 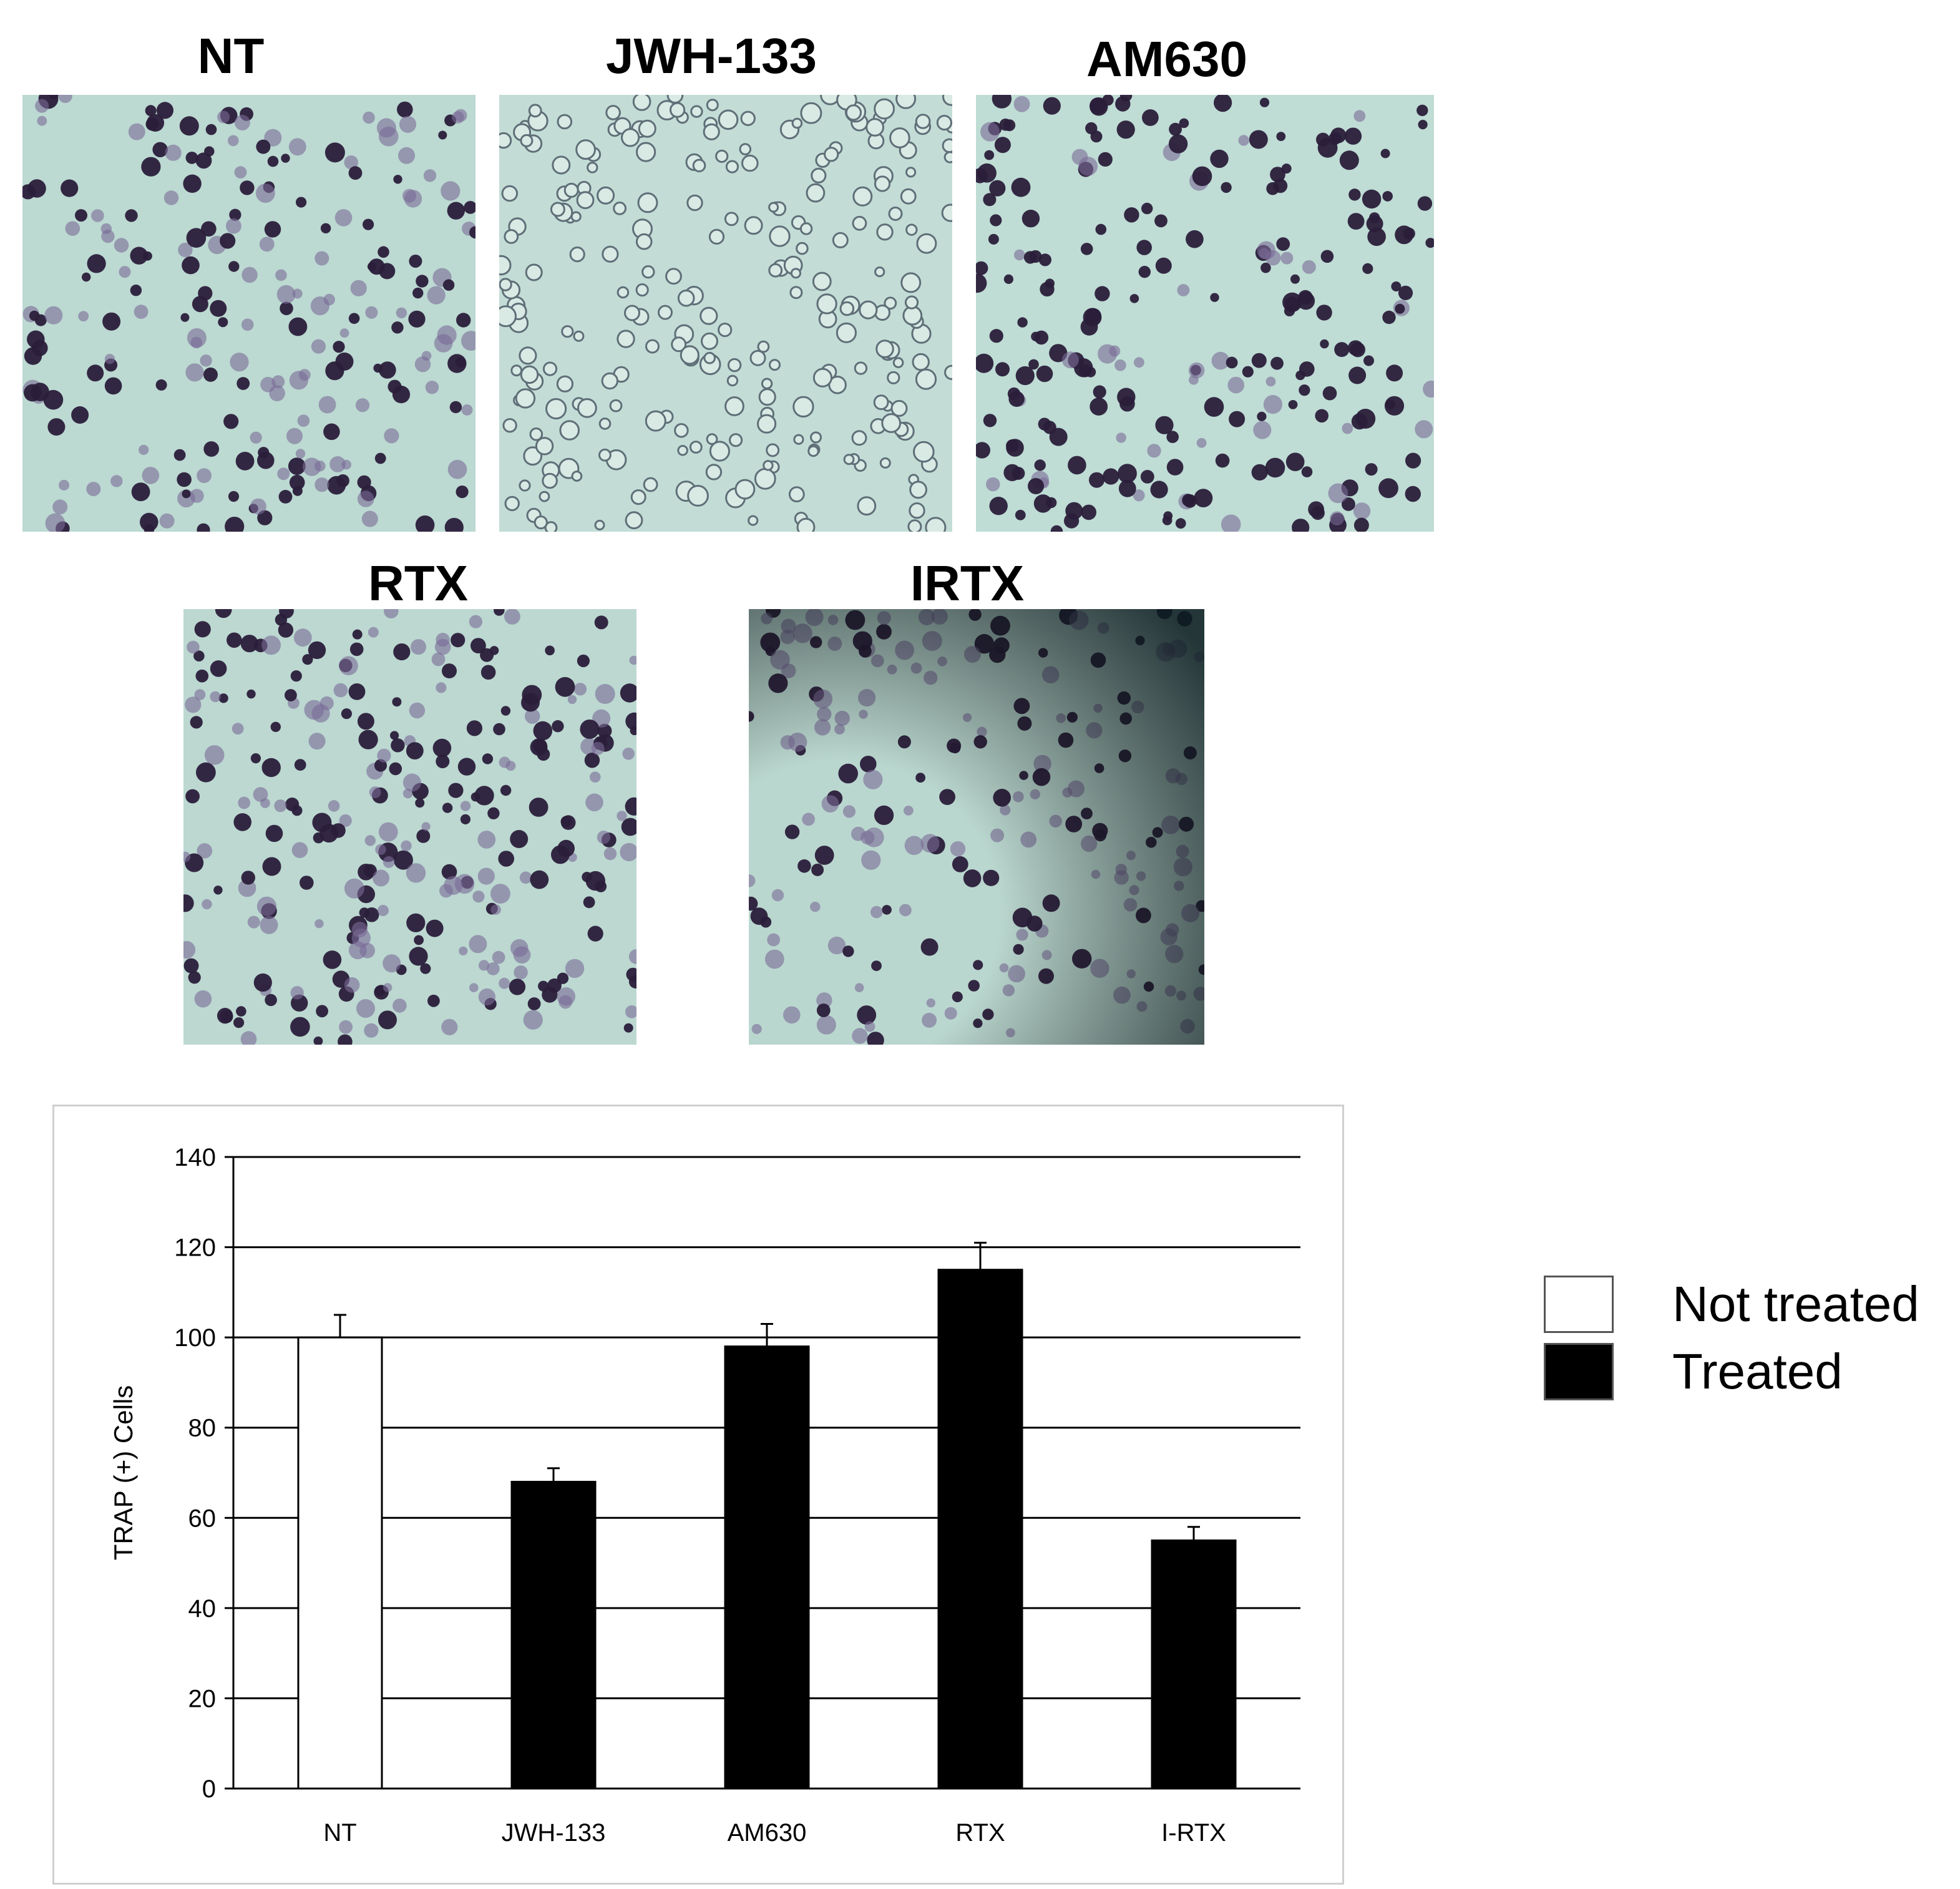 What do you see at coordinates (123, 1472) in the screenshot?
I see `y-axis-label: TRAP (+) Cells` at bounding box center [123, 1472].